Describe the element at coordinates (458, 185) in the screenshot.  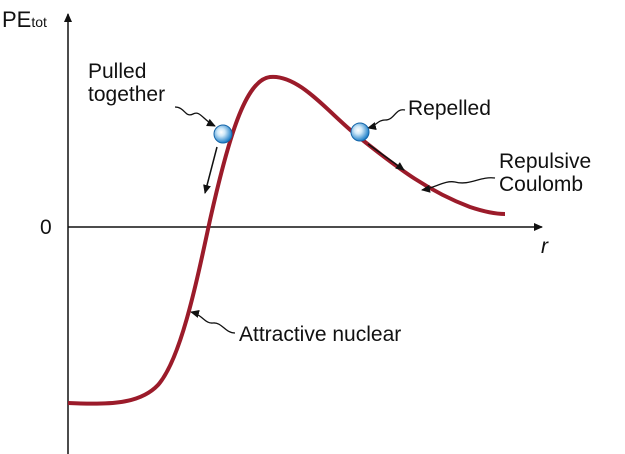
I see `repulsive-pointer-arrow` at that location.